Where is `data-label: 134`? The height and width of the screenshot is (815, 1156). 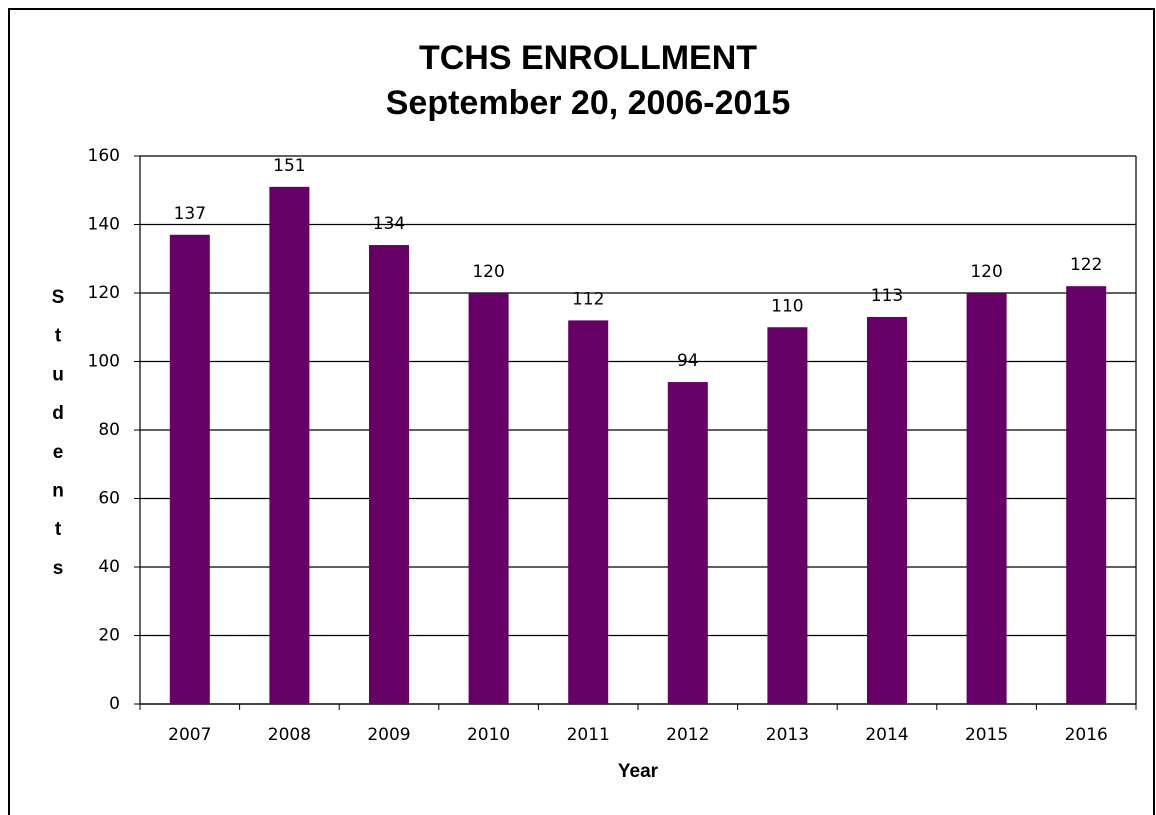
data-label: 134 is located at coordinates (389, 224).